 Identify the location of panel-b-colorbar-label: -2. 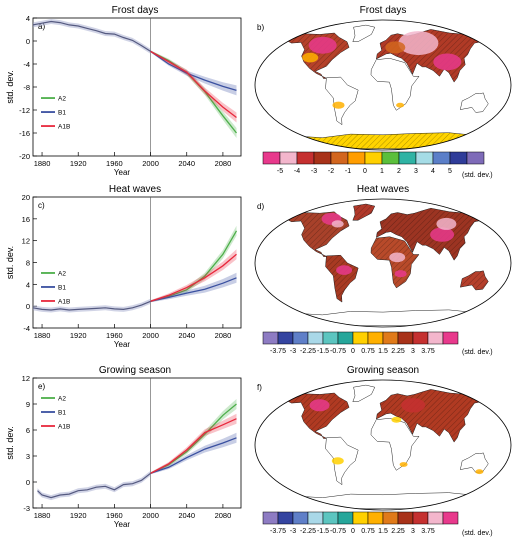
(331, 171).